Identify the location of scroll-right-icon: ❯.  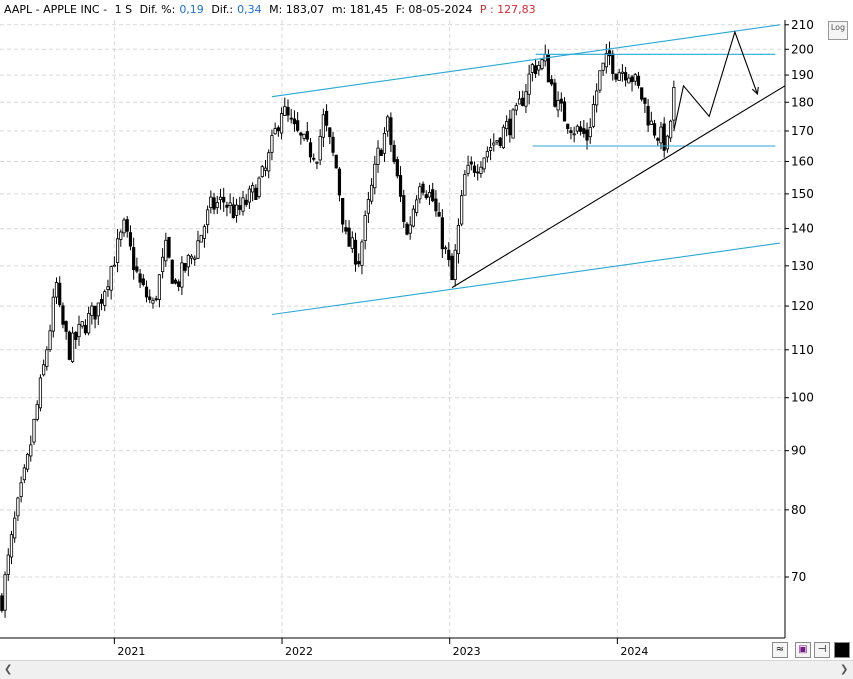
(844, 669).